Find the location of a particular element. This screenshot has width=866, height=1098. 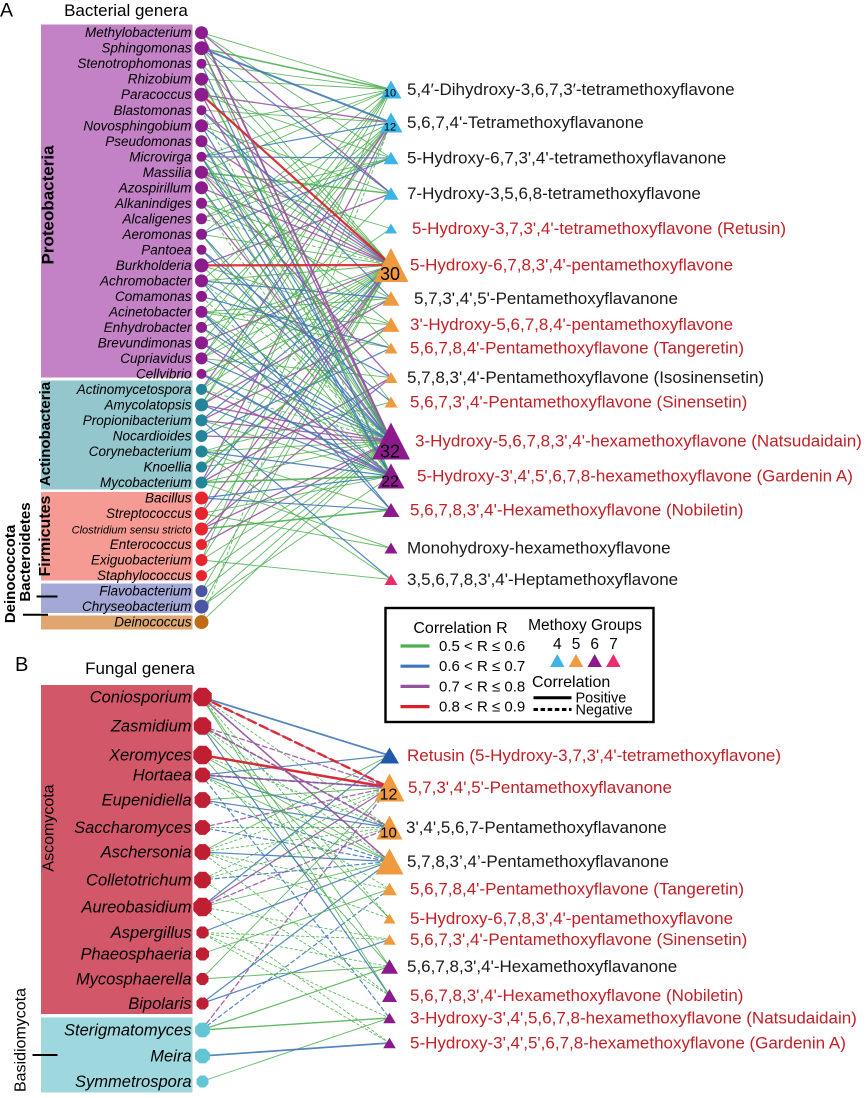

svg-text: 5 is located at coordinates (576, 644).